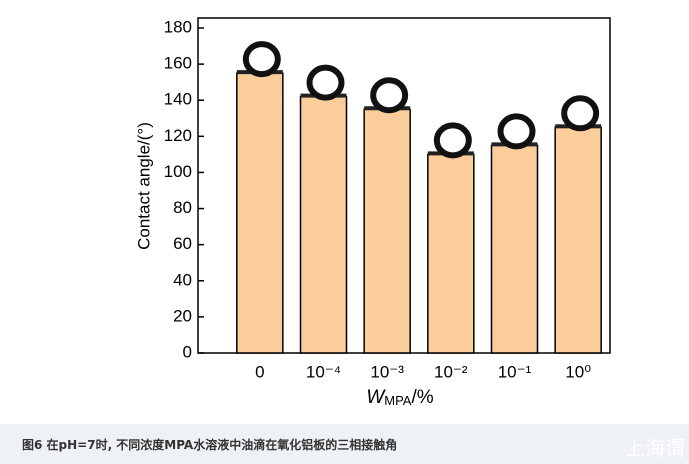  Describe the element at coordinates (178, 26) in the screenshot. I see `y-tick-label: 180` at that location.